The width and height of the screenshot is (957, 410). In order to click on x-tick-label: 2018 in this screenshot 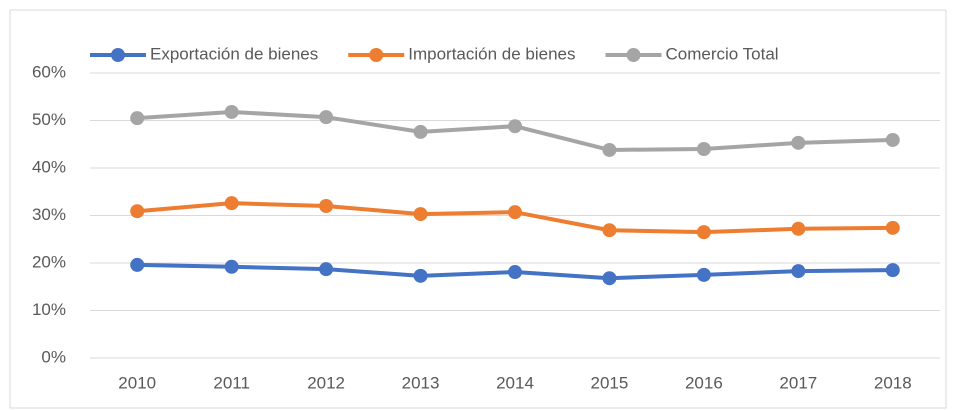, I will do `click(893, 382)`.